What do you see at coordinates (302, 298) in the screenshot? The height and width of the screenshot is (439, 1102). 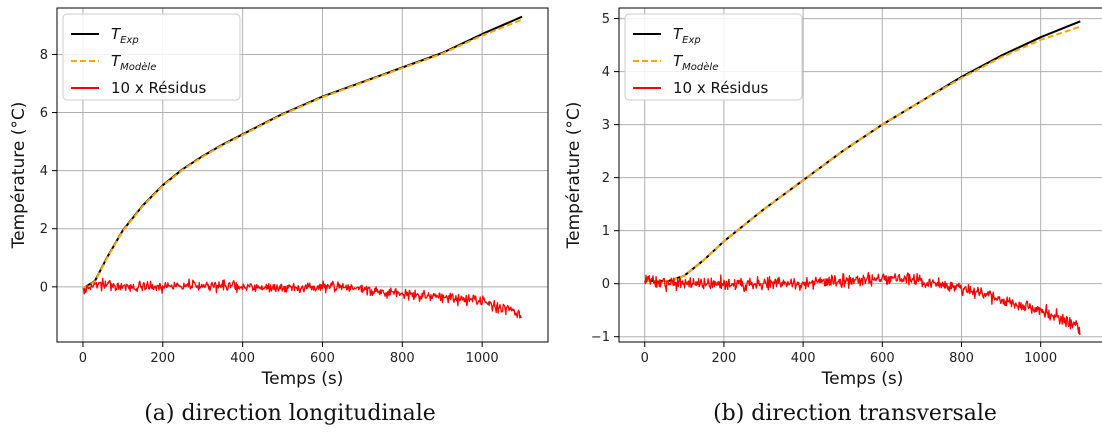 I see `series-10-x-r-sidus-a` at bounding box center [302, 298].